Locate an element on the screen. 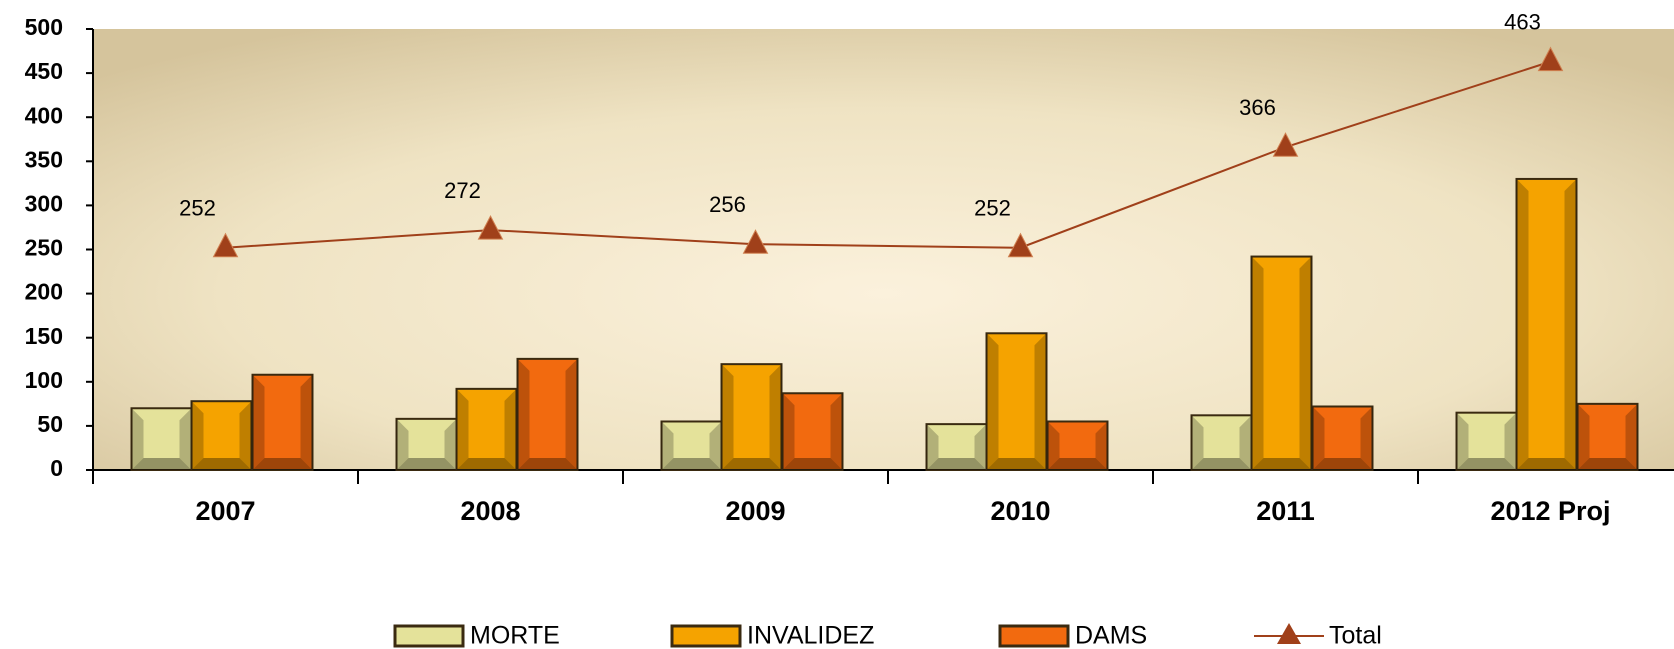 Image resolution: width=1674 pixels, height=649 pixels. x-tick-label: 2012 Proj is located at coordinates (1550, 511).